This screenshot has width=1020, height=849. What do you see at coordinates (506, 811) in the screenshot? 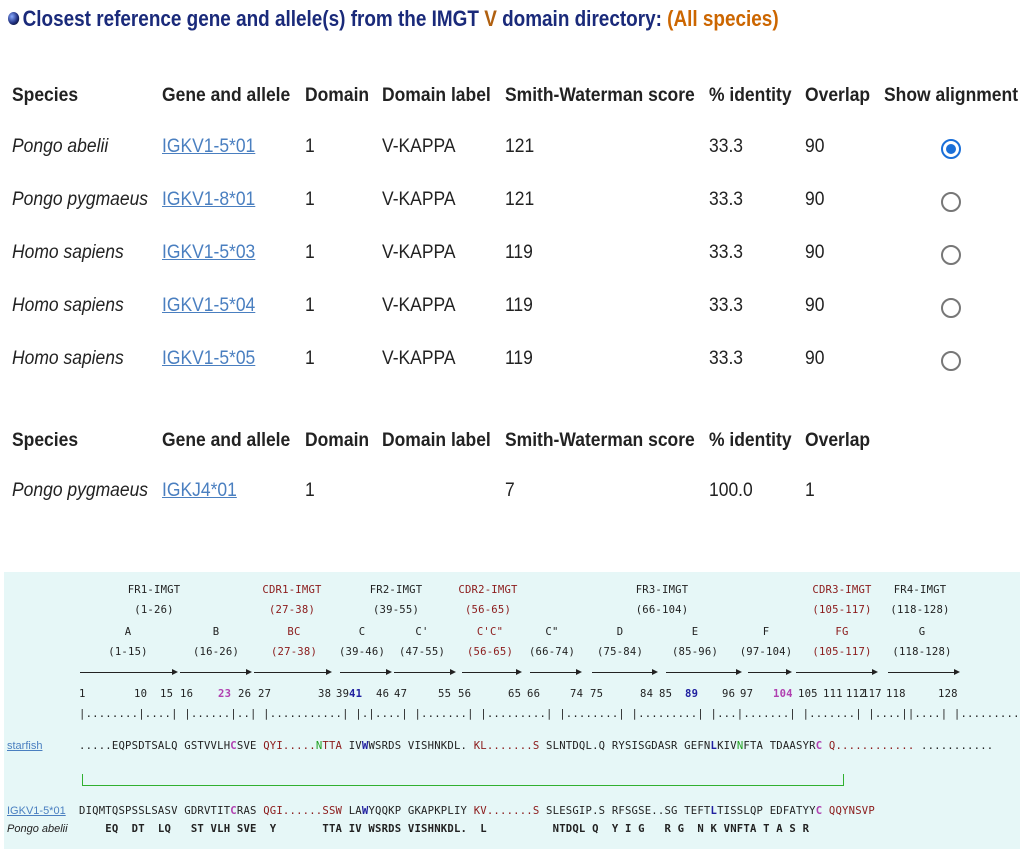
I see `sequence-segment: KV.......S` at bounding box center [506, 811].